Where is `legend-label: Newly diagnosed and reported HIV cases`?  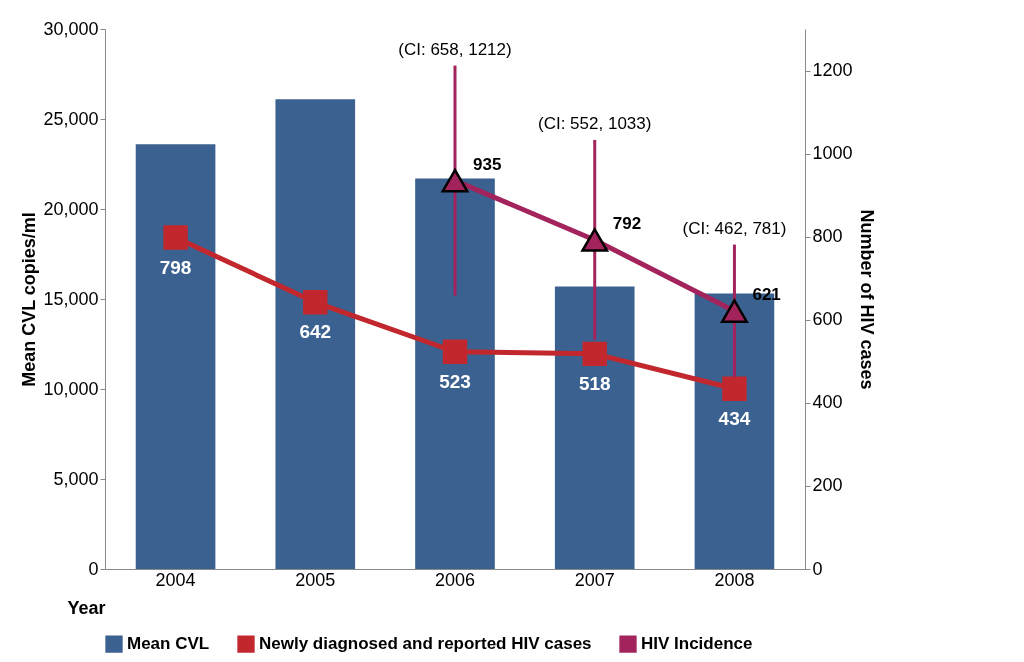 legend-label: Newly diagnosed and reported HIV cases is located at coordinates (425, 644).